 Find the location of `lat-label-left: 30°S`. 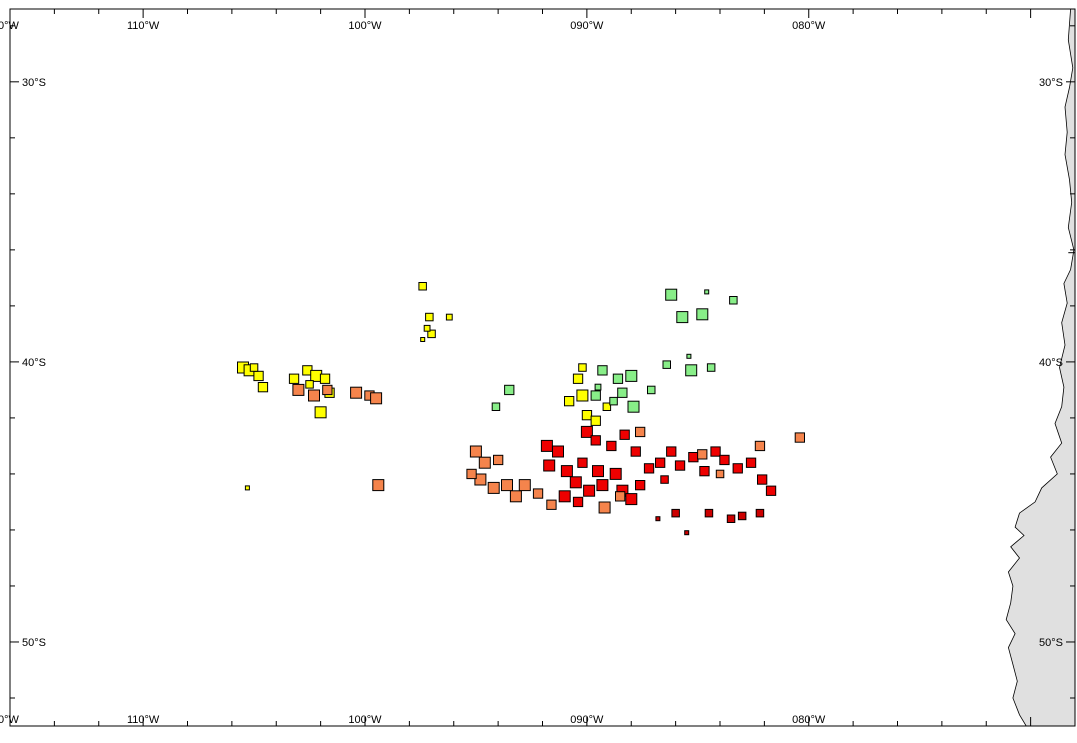

lat-label-left: 30°S is located at coordinates (34, 83).